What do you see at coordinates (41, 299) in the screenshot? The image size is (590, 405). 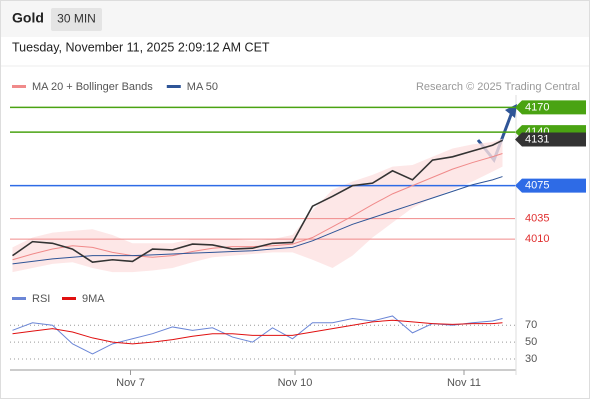 I see `legend-label: RSI` at bounding box center [41, 299].